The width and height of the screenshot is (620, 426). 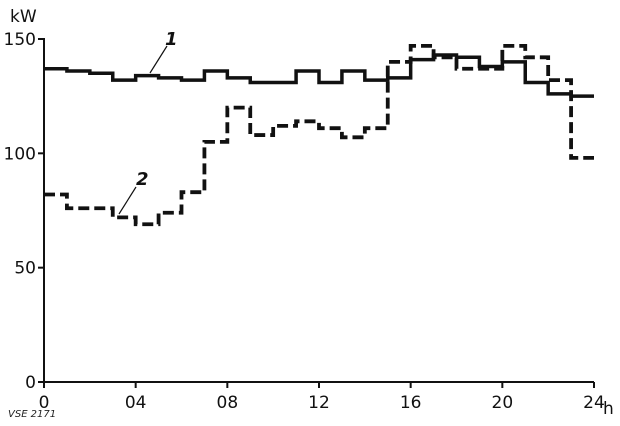 What do you see at coordinates (25, 269) in the screenshot?
I see `y-tick-label: 50` at bounding box center [25, 269].